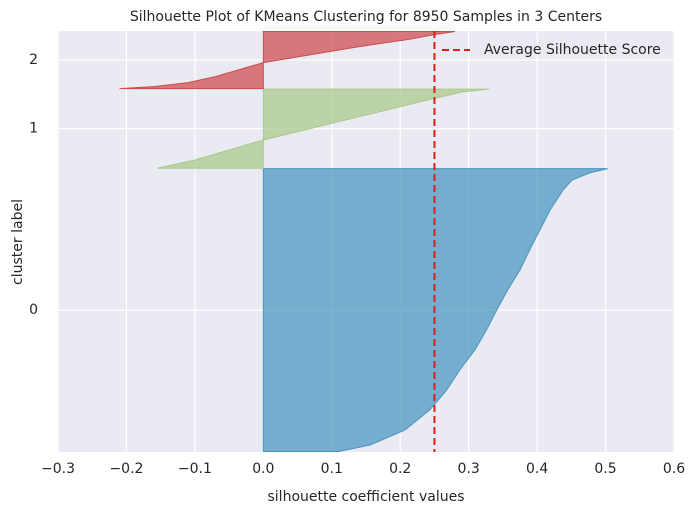  Describe the element at coordinates (366, 497) in the screenshot. I see `x-axis-label: silhouette coefficient values` at that location.